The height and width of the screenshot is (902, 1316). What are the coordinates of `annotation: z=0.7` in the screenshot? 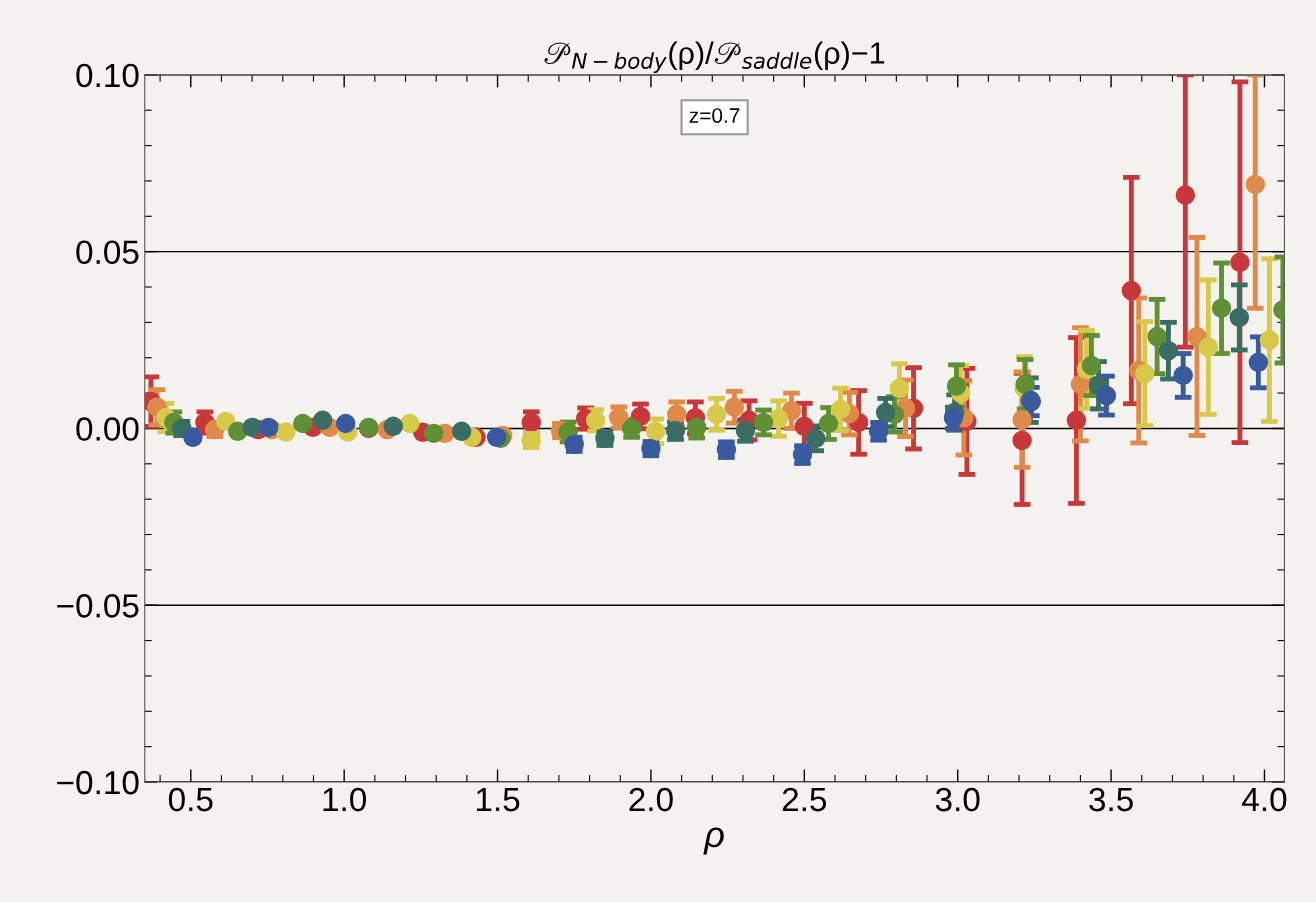 It's located at (714, 115).